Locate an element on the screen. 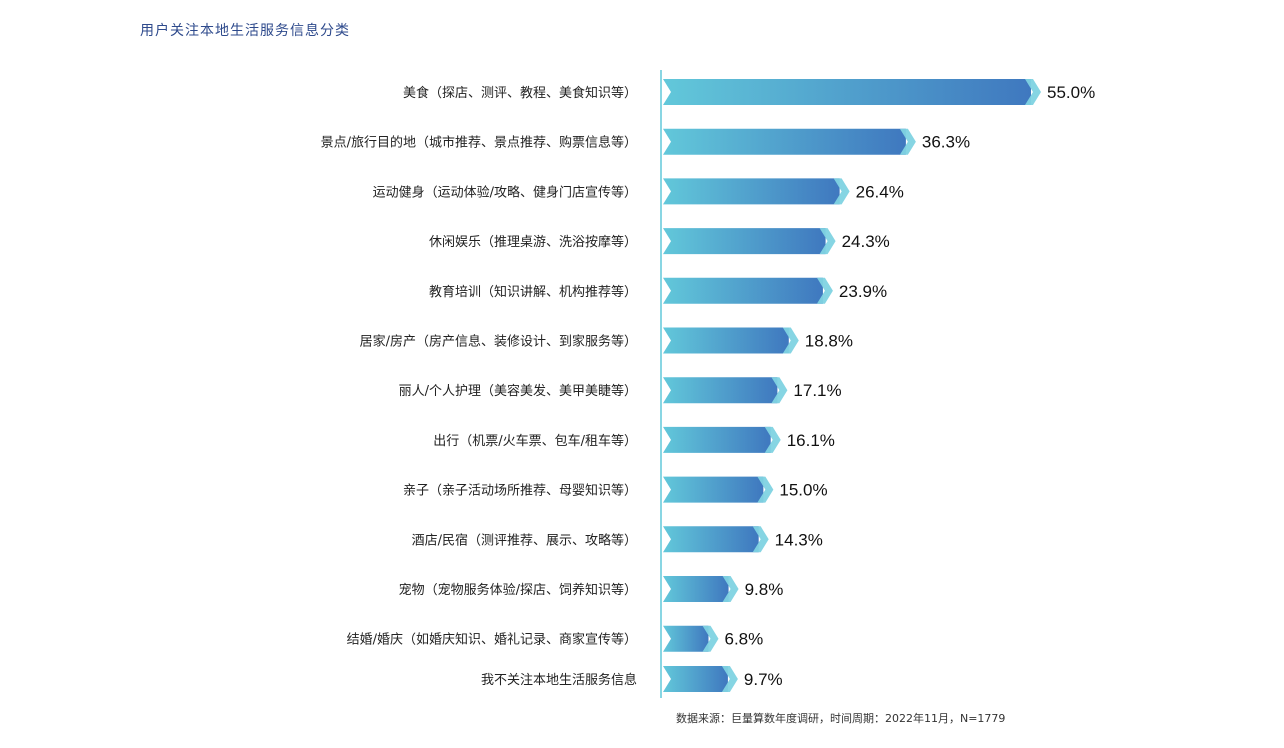  category-label: 结婚/婚庆（如婚庆知识、婚礼记录、商家宣传等） is located at coordinates (492, 640).